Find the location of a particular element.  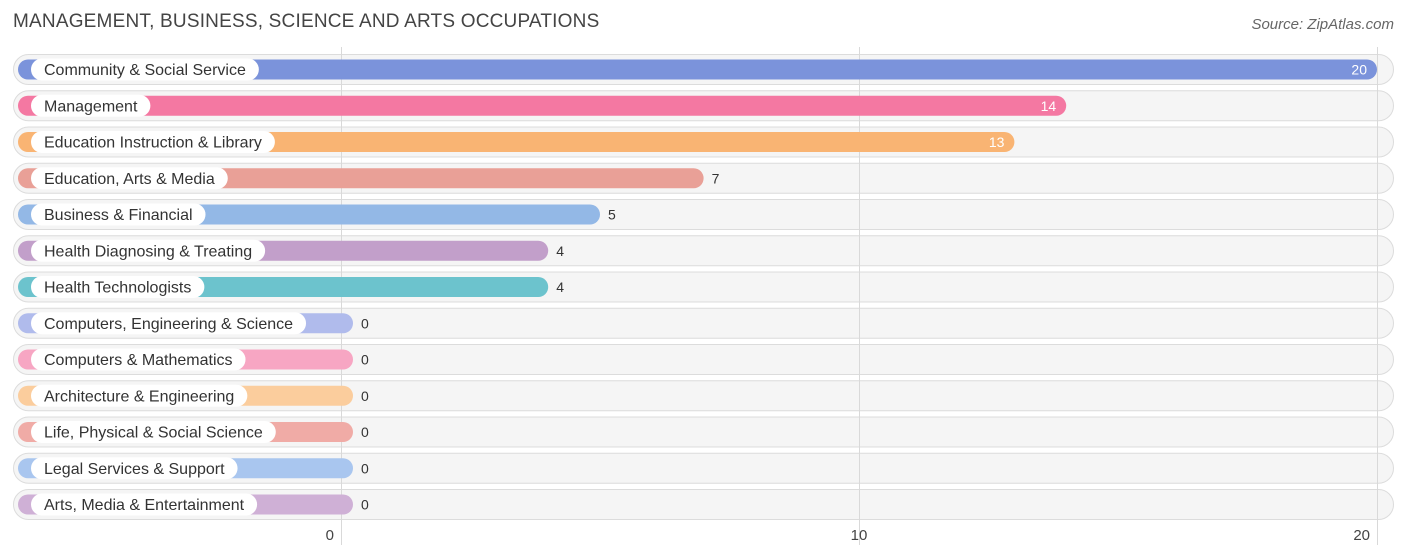

category-label: Community & Social Service is located at coordinates (145, 70).